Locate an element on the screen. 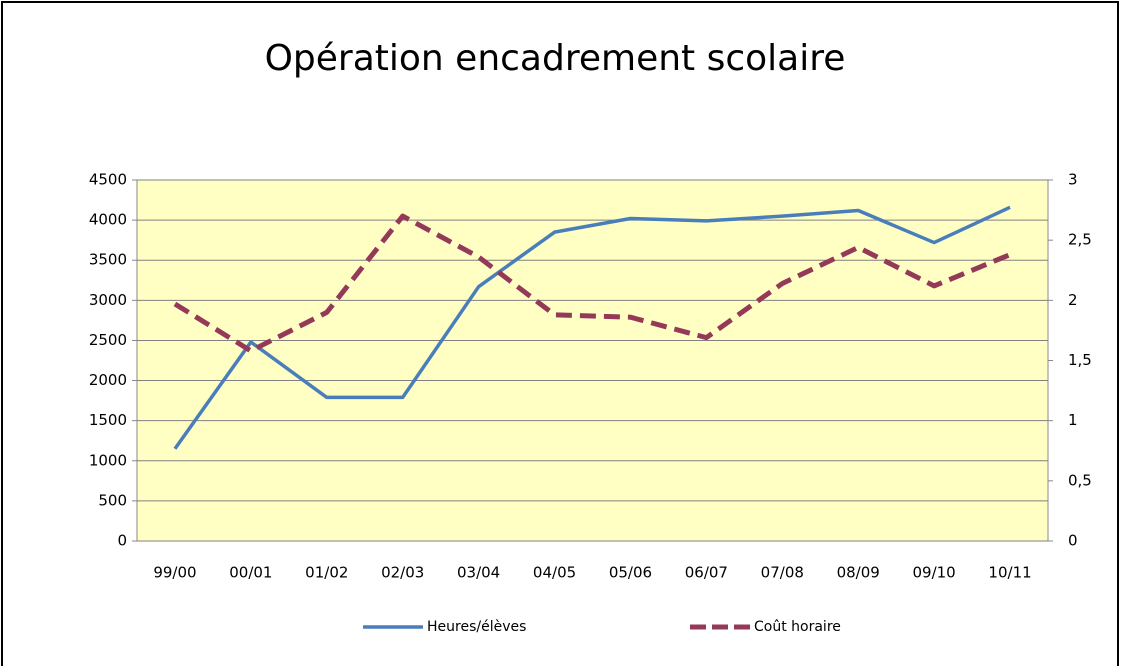  x-tick-label: 07/08 is located at coordinates (782, 573).